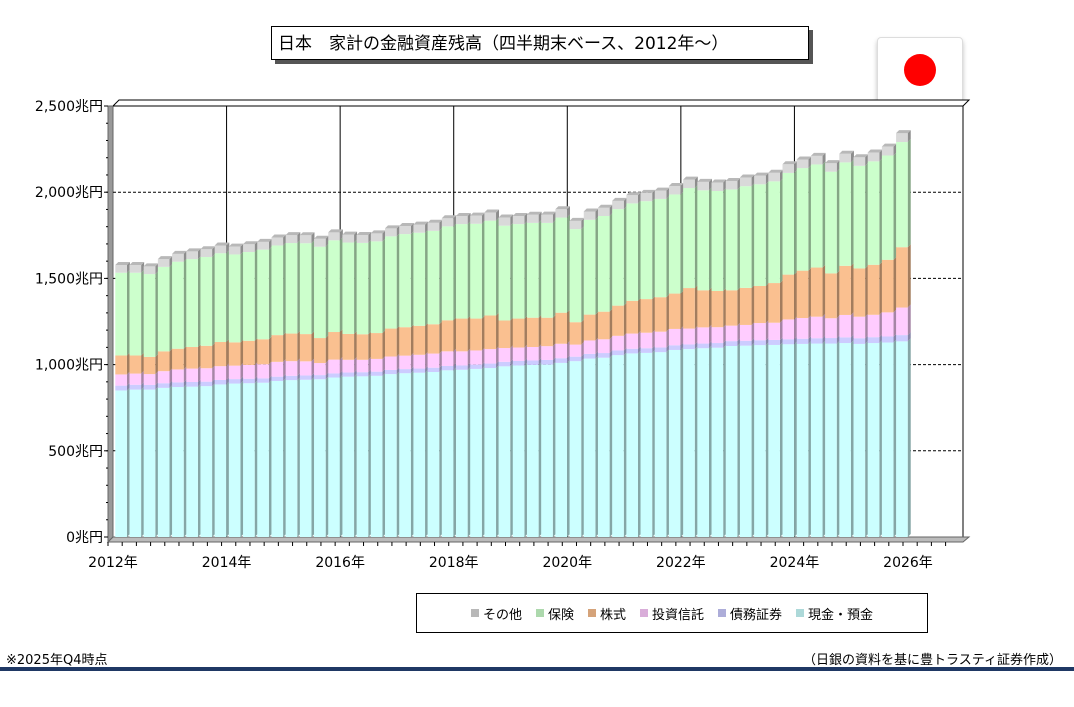  I want to click on legend-item: 債務証券, so click(750, 613).